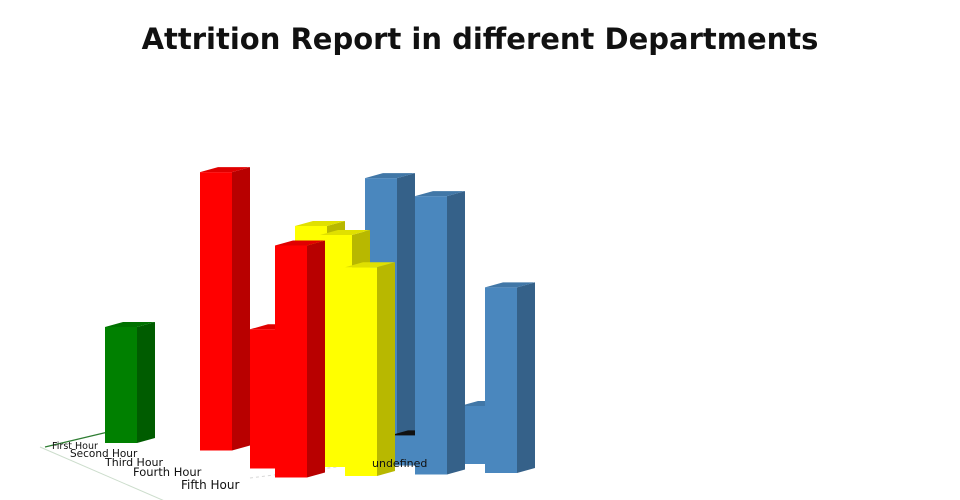  Describe the element at coordinates (399, 463) in the screenshot. I see `series-tick-label: undefined` at that location.